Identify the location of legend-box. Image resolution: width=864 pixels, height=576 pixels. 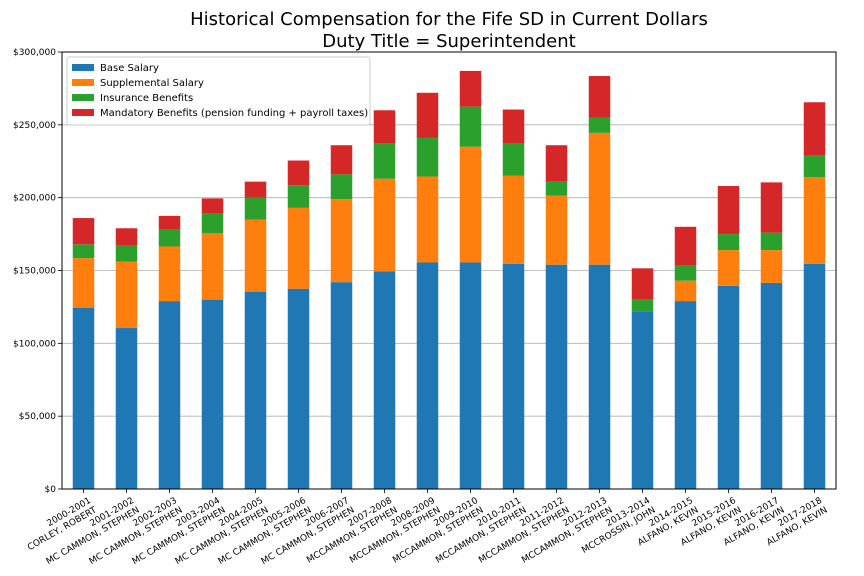
(218, 91).